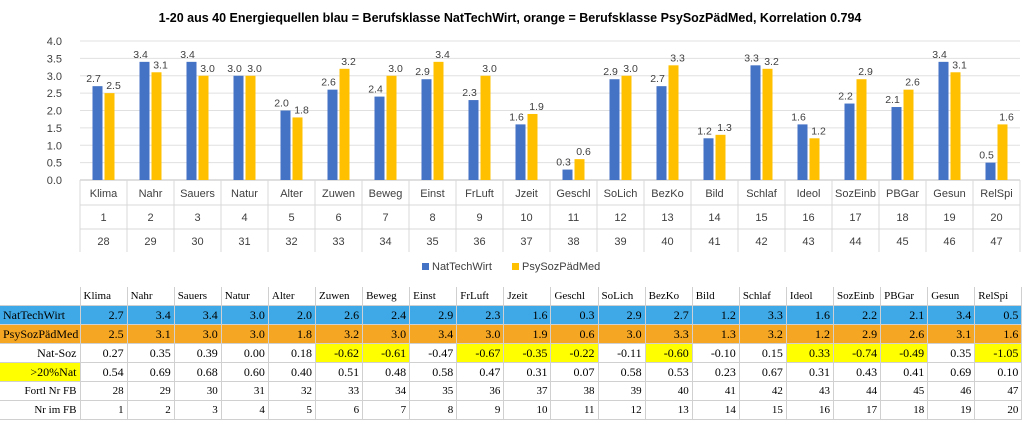 This screenshot has height=428, width=1022. I want to click on x-category-index: 28, so click(103, 242).